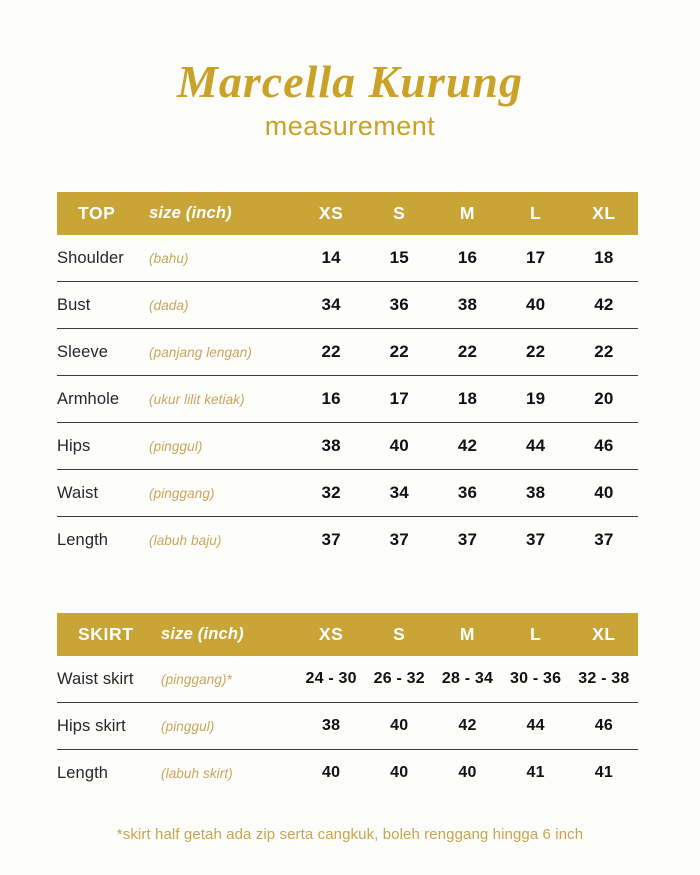 Image resolution: width=700 pixels, height=875 pixels. What do you see at coordinates (196, 679) in the screenshot?
I see `row-translation: (pinggang)*` at bounding box center [196, 679].